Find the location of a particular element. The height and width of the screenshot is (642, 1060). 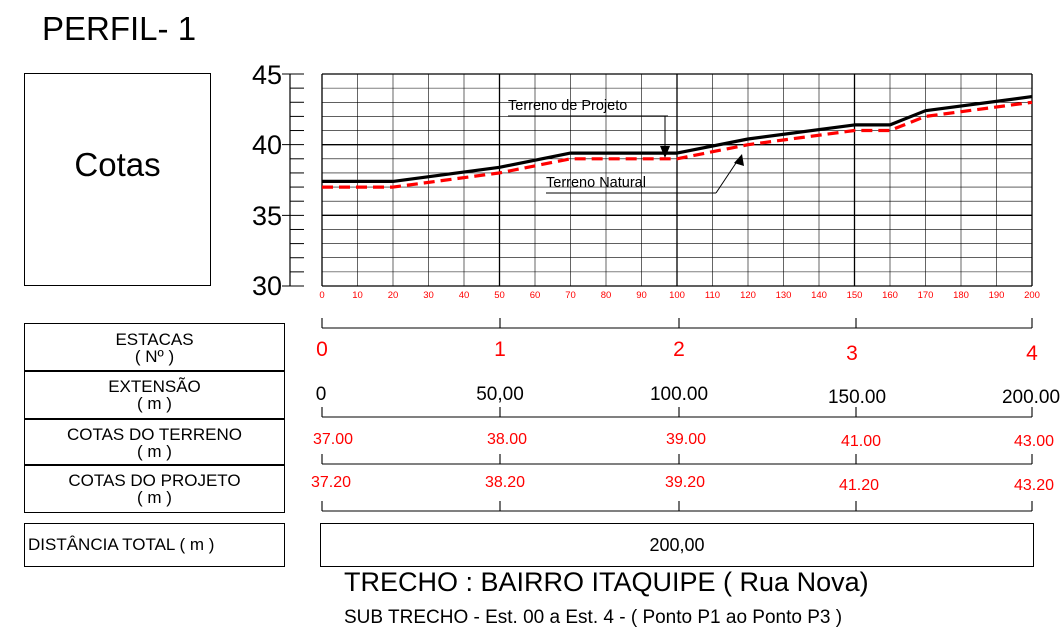

row-label-estacas: ESTACAS ( Nº ) is located at coordinates (154, 347).